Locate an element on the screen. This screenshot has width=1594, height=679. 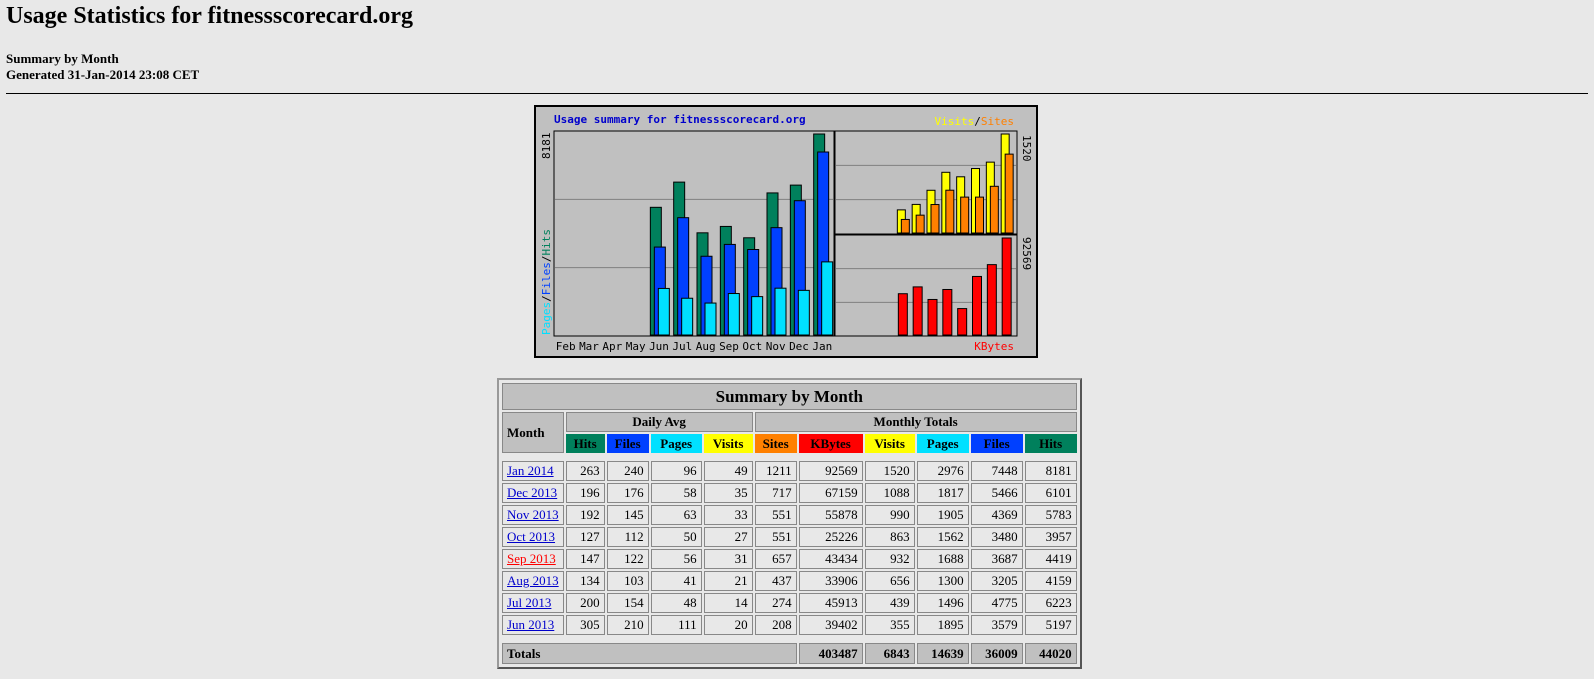
cell-d-pages: 63 is located at coordinates (676, 515).